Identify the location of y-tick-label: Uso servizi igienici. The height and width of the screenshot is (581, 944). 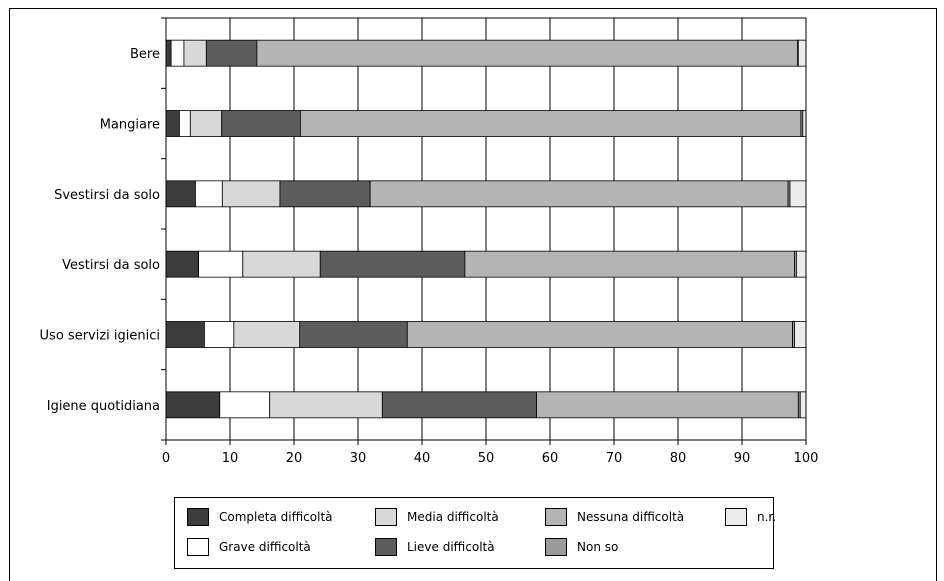
(100, 336).